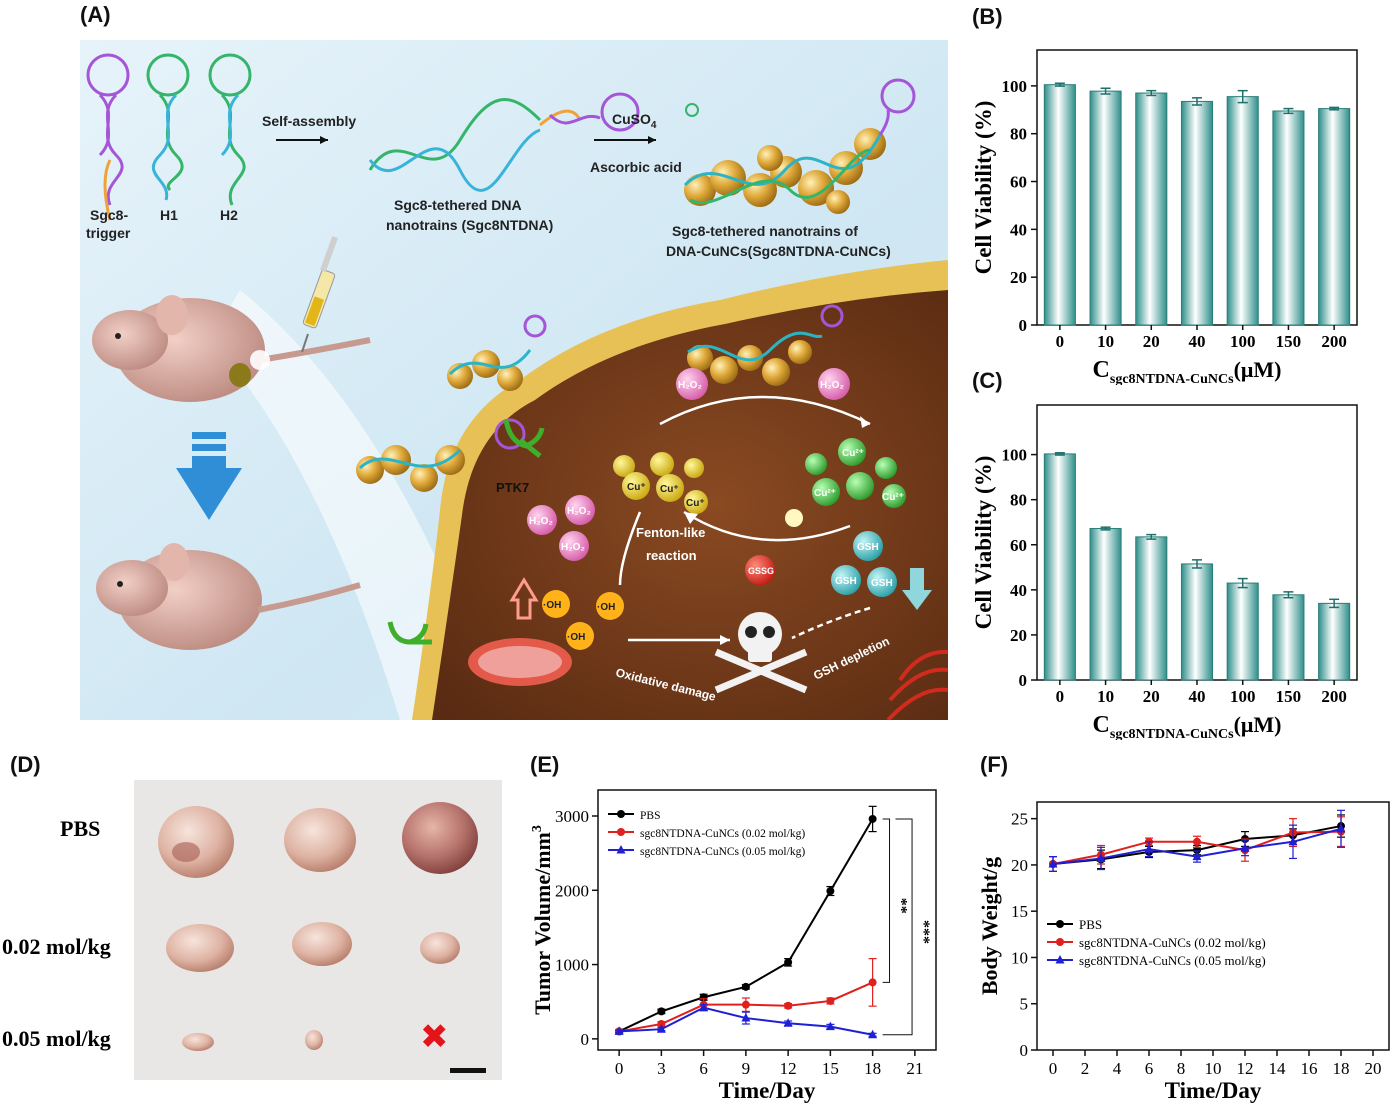 This screenshot has height=1104, width=1400. What do you see at coordinates (799, 146) in the screenshot?
I see `cunc-nanotrain` at bounding box center [799, 146].